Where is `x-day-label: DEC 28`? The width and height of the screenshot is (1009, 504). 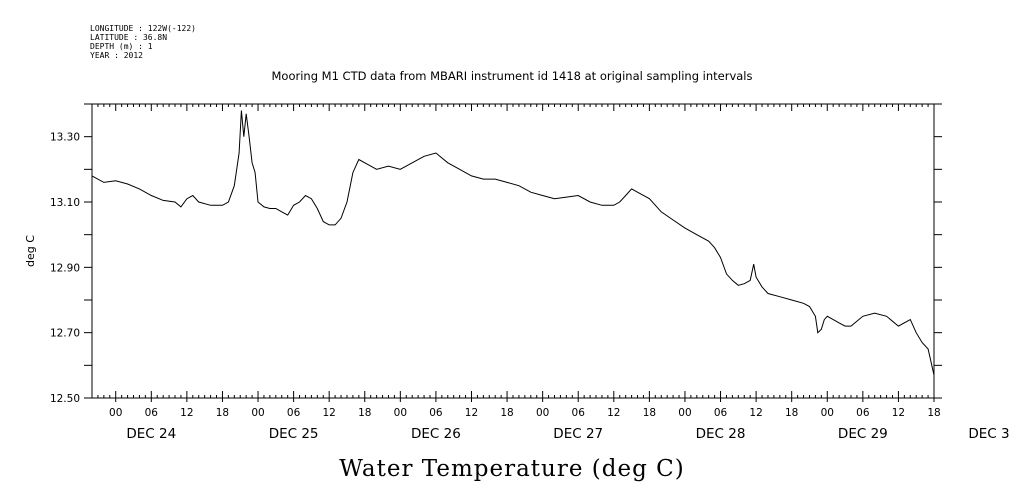
x-day-label: DEC 28 is located at coordinates (721, 434).